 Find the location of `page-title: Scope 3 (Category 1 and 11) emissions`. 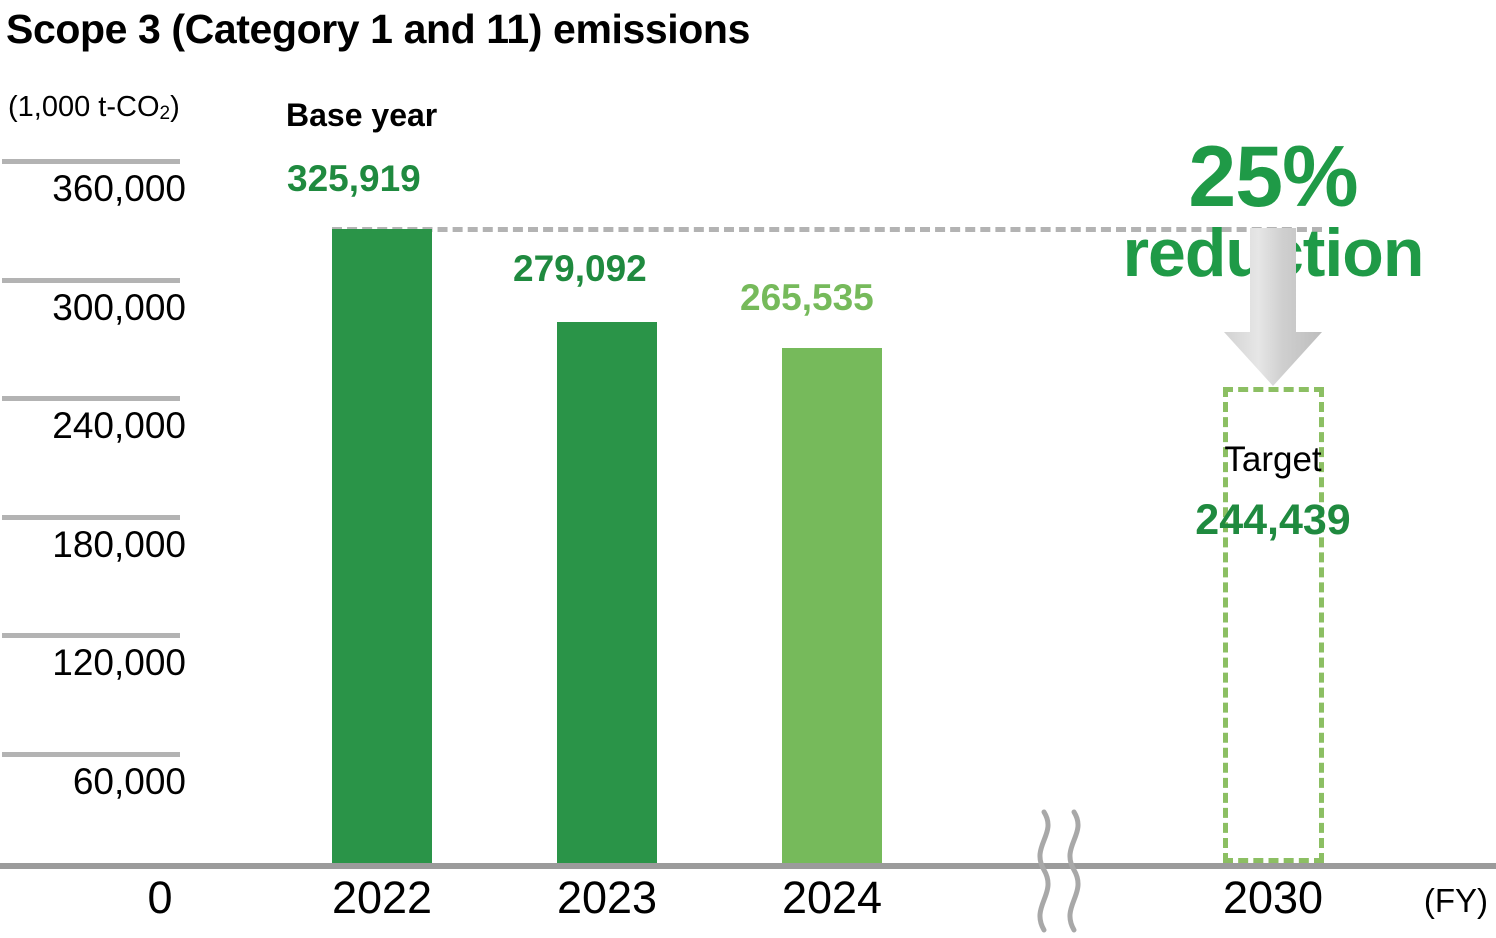

page-title: Scope 3 (Category 1 and 11) emissions is located at coordinates (378, 29).